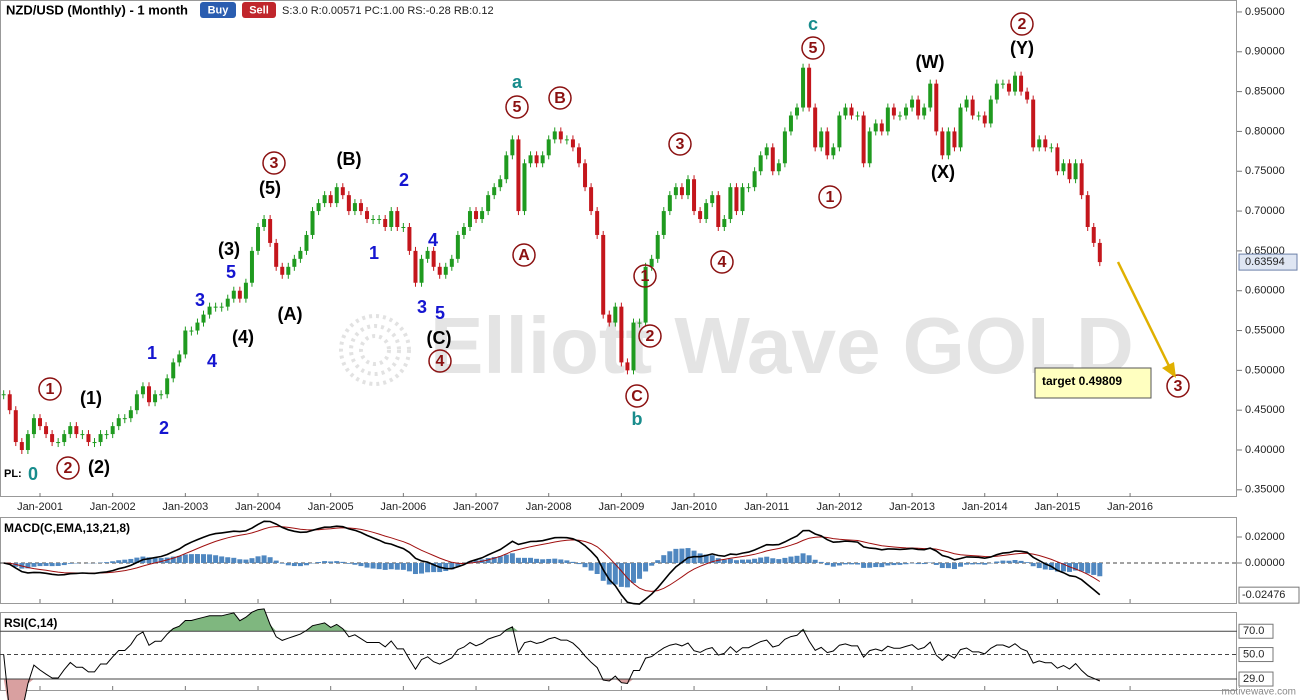  What do you see at coordinates (185, 507) in the screenshot?
I see `x-tick-label: Jan-2003` at bounding box center [185, 507].